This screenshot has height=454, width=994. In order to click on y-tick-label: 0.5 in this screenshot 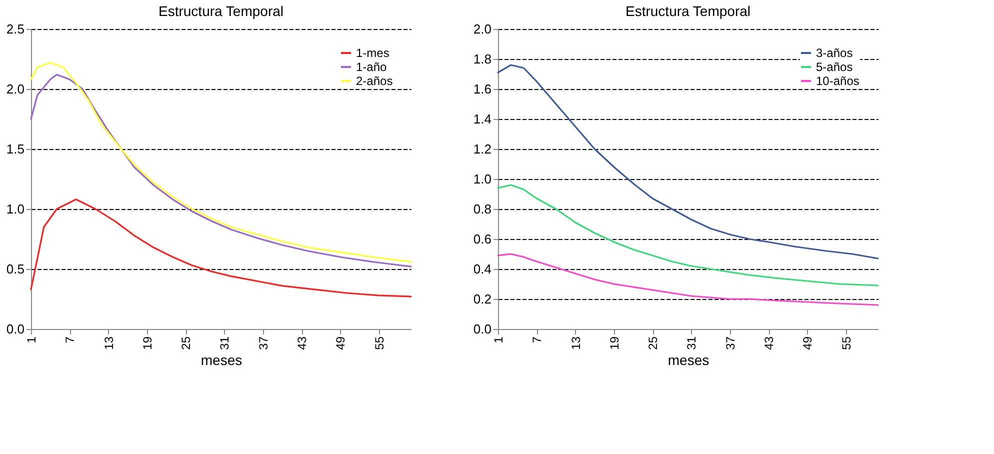, I will do `click(15, 269)`.